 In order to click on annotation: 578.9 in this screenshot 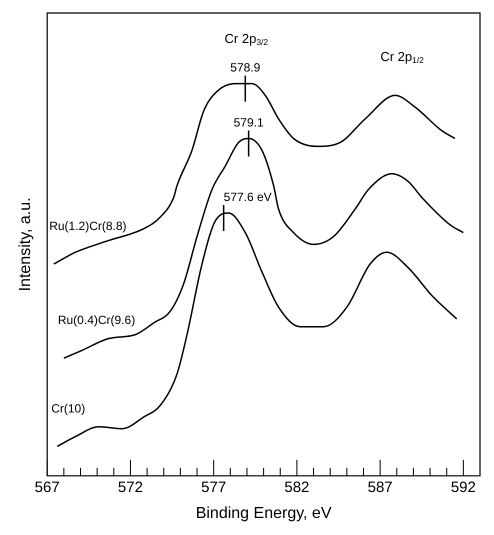, I will do `click(245, 67)`.